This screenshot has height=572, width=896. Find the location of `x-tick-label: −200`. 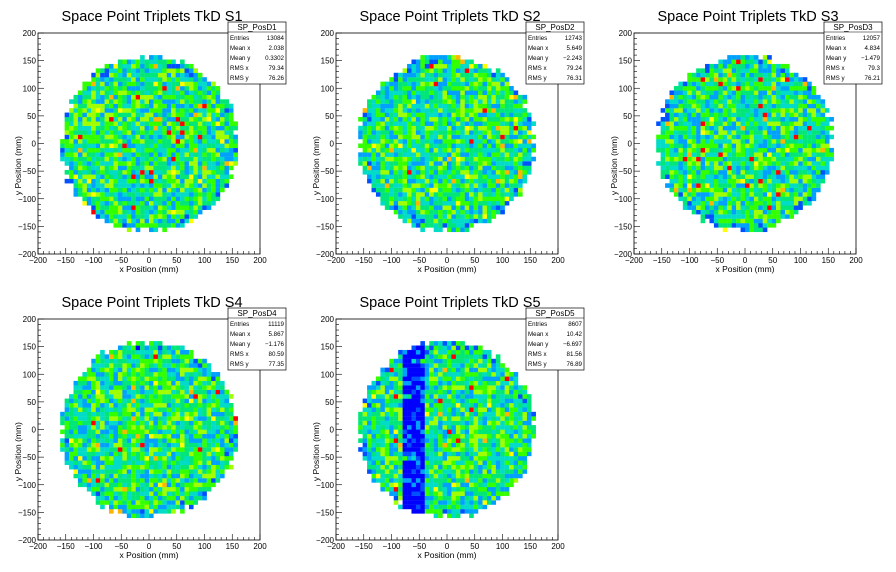

x-tick-label: −200 is located at coordinates (634, 260).